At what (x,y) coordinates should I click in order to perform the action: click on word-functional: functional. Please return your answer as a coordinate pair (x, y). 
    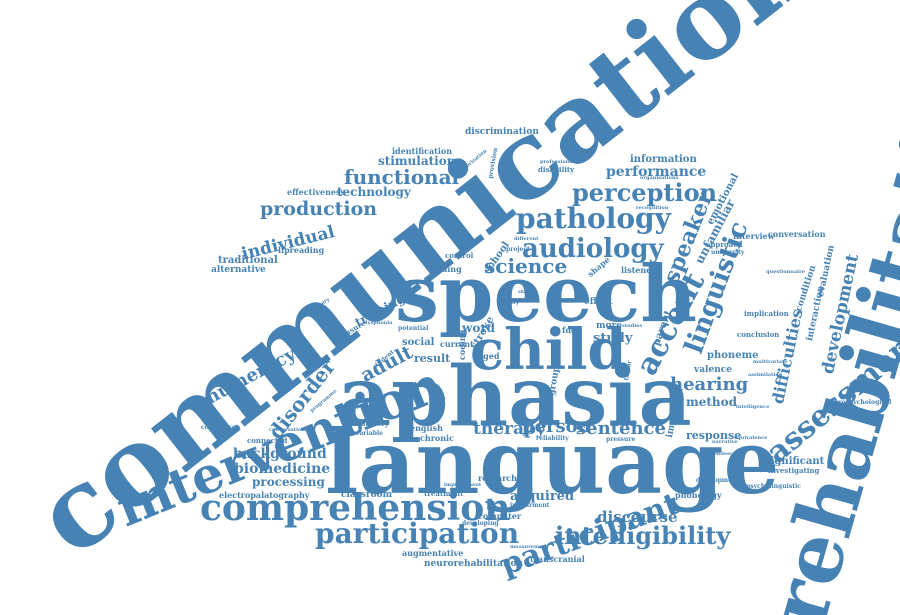
    Looking at the image, I should click on (402, 177).